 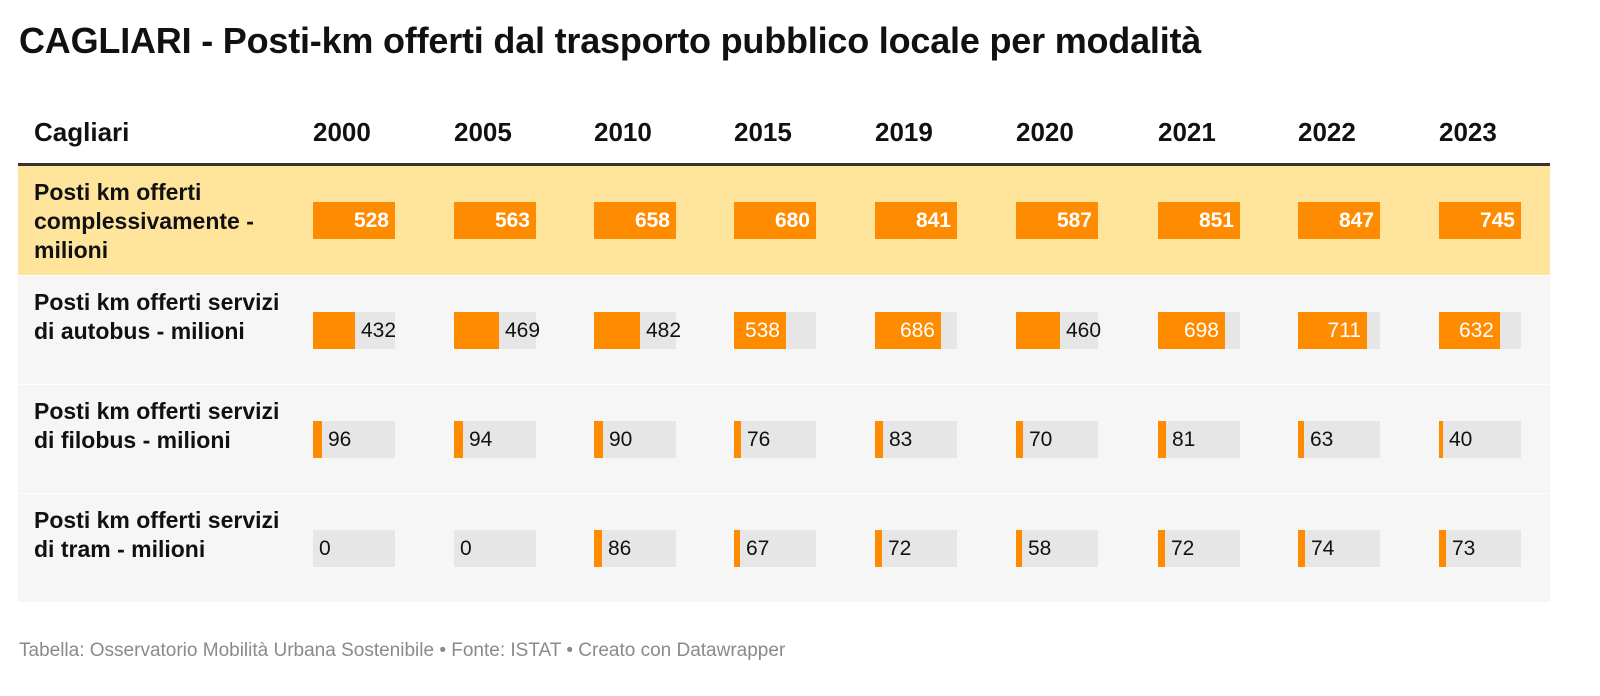 I want to click on value-label: 96, so click(x=340, y=439).